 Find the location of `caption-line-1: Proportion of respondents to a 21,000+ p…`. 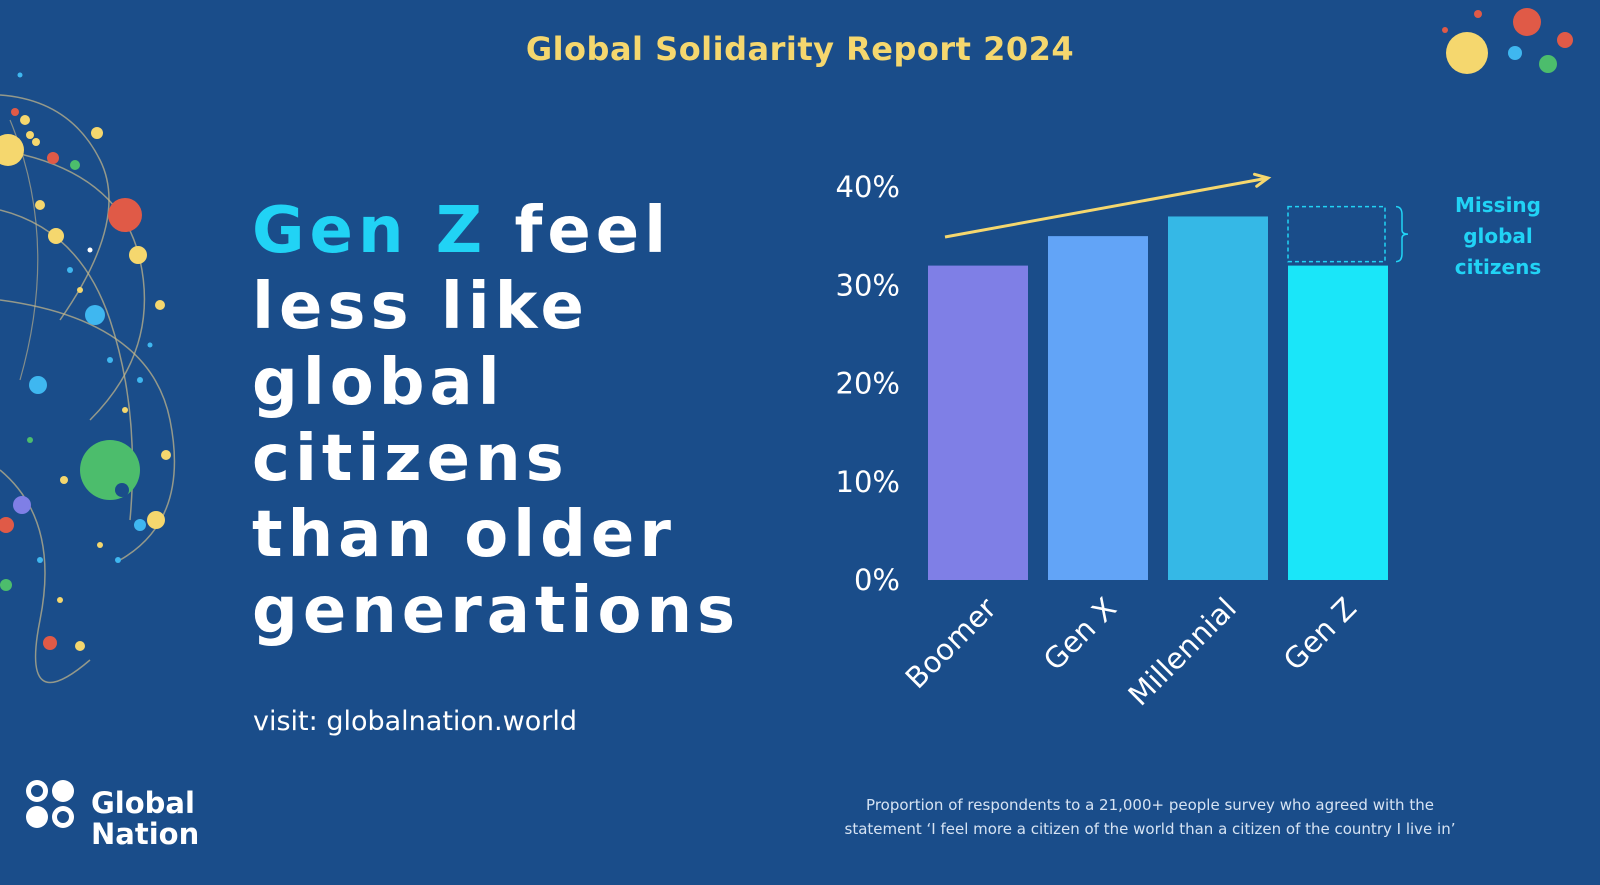

caption-line-1: Proportion of respondents to a 21,000+ p… is located at coordinates (1150, 805).